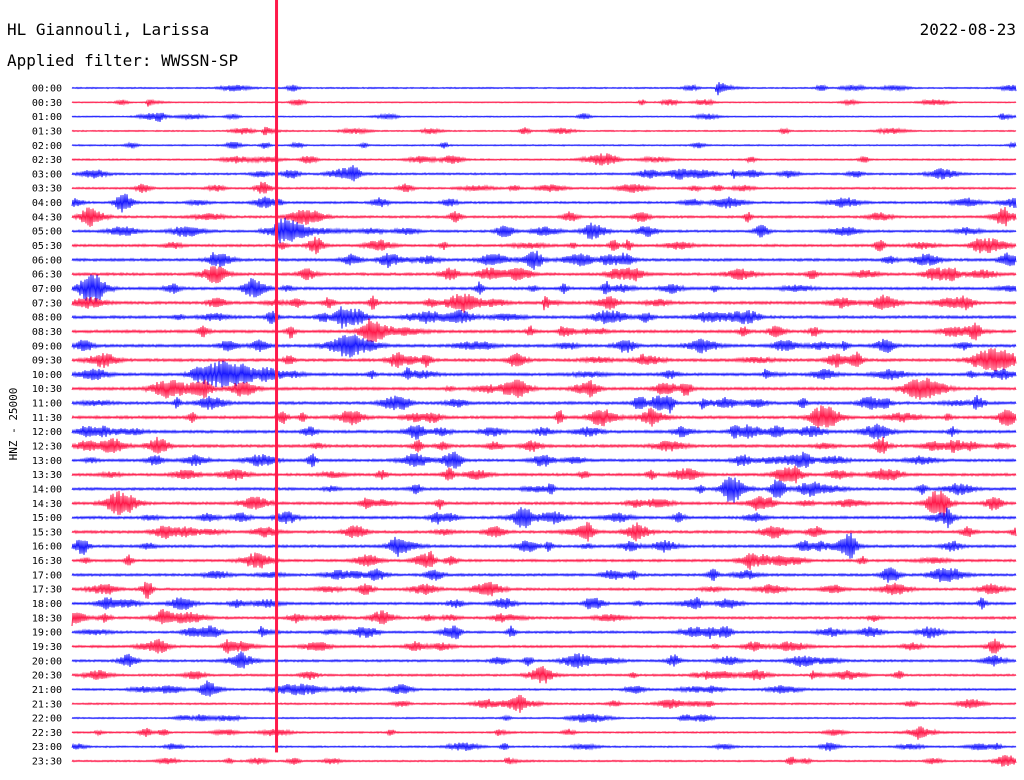 The image size is (1024, 780). Describe the element at coordinates (47, 504) in the screenshot. I see `row-time-label: 14:30` at that location.